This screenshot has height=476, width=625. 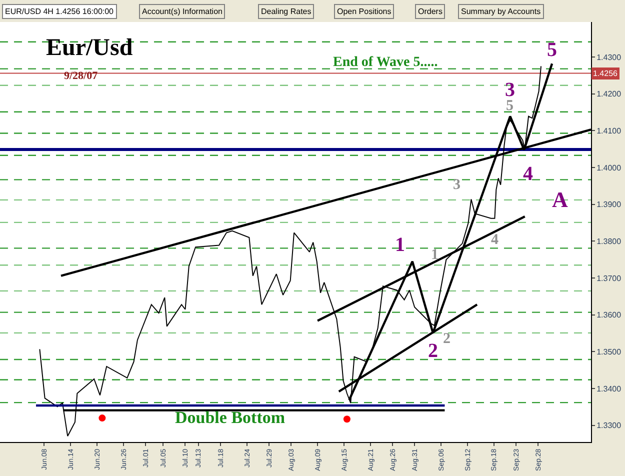 What do you see at coordinates (182, 11) in the screenshot?
I see `text: Account(s) Information` at bounding box center [182, 11].